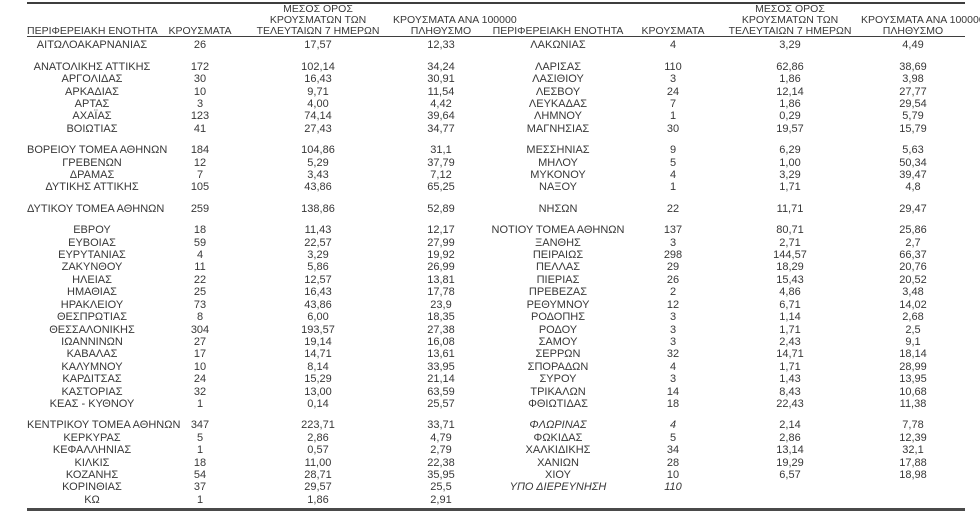 This screenshot has width=980, height=511. Describe the element at coordinates (441, 66) in the screenshot. I see `per100k-cell-left: 34,24` at that location.